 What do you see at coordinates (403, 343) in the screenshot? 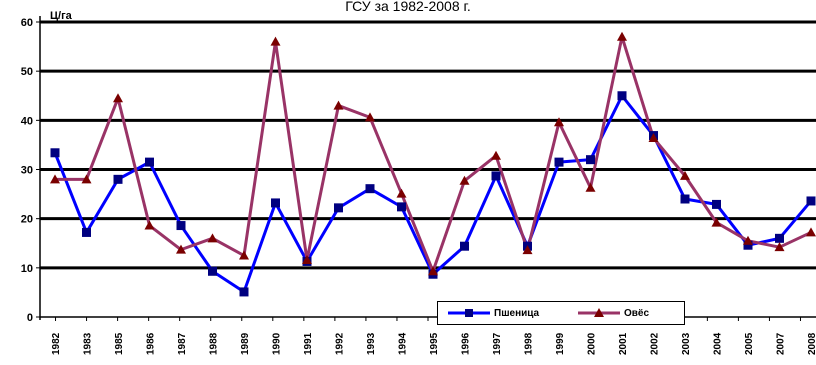
I see `x-tick-label: 1994` at bounding box center [403, 343].